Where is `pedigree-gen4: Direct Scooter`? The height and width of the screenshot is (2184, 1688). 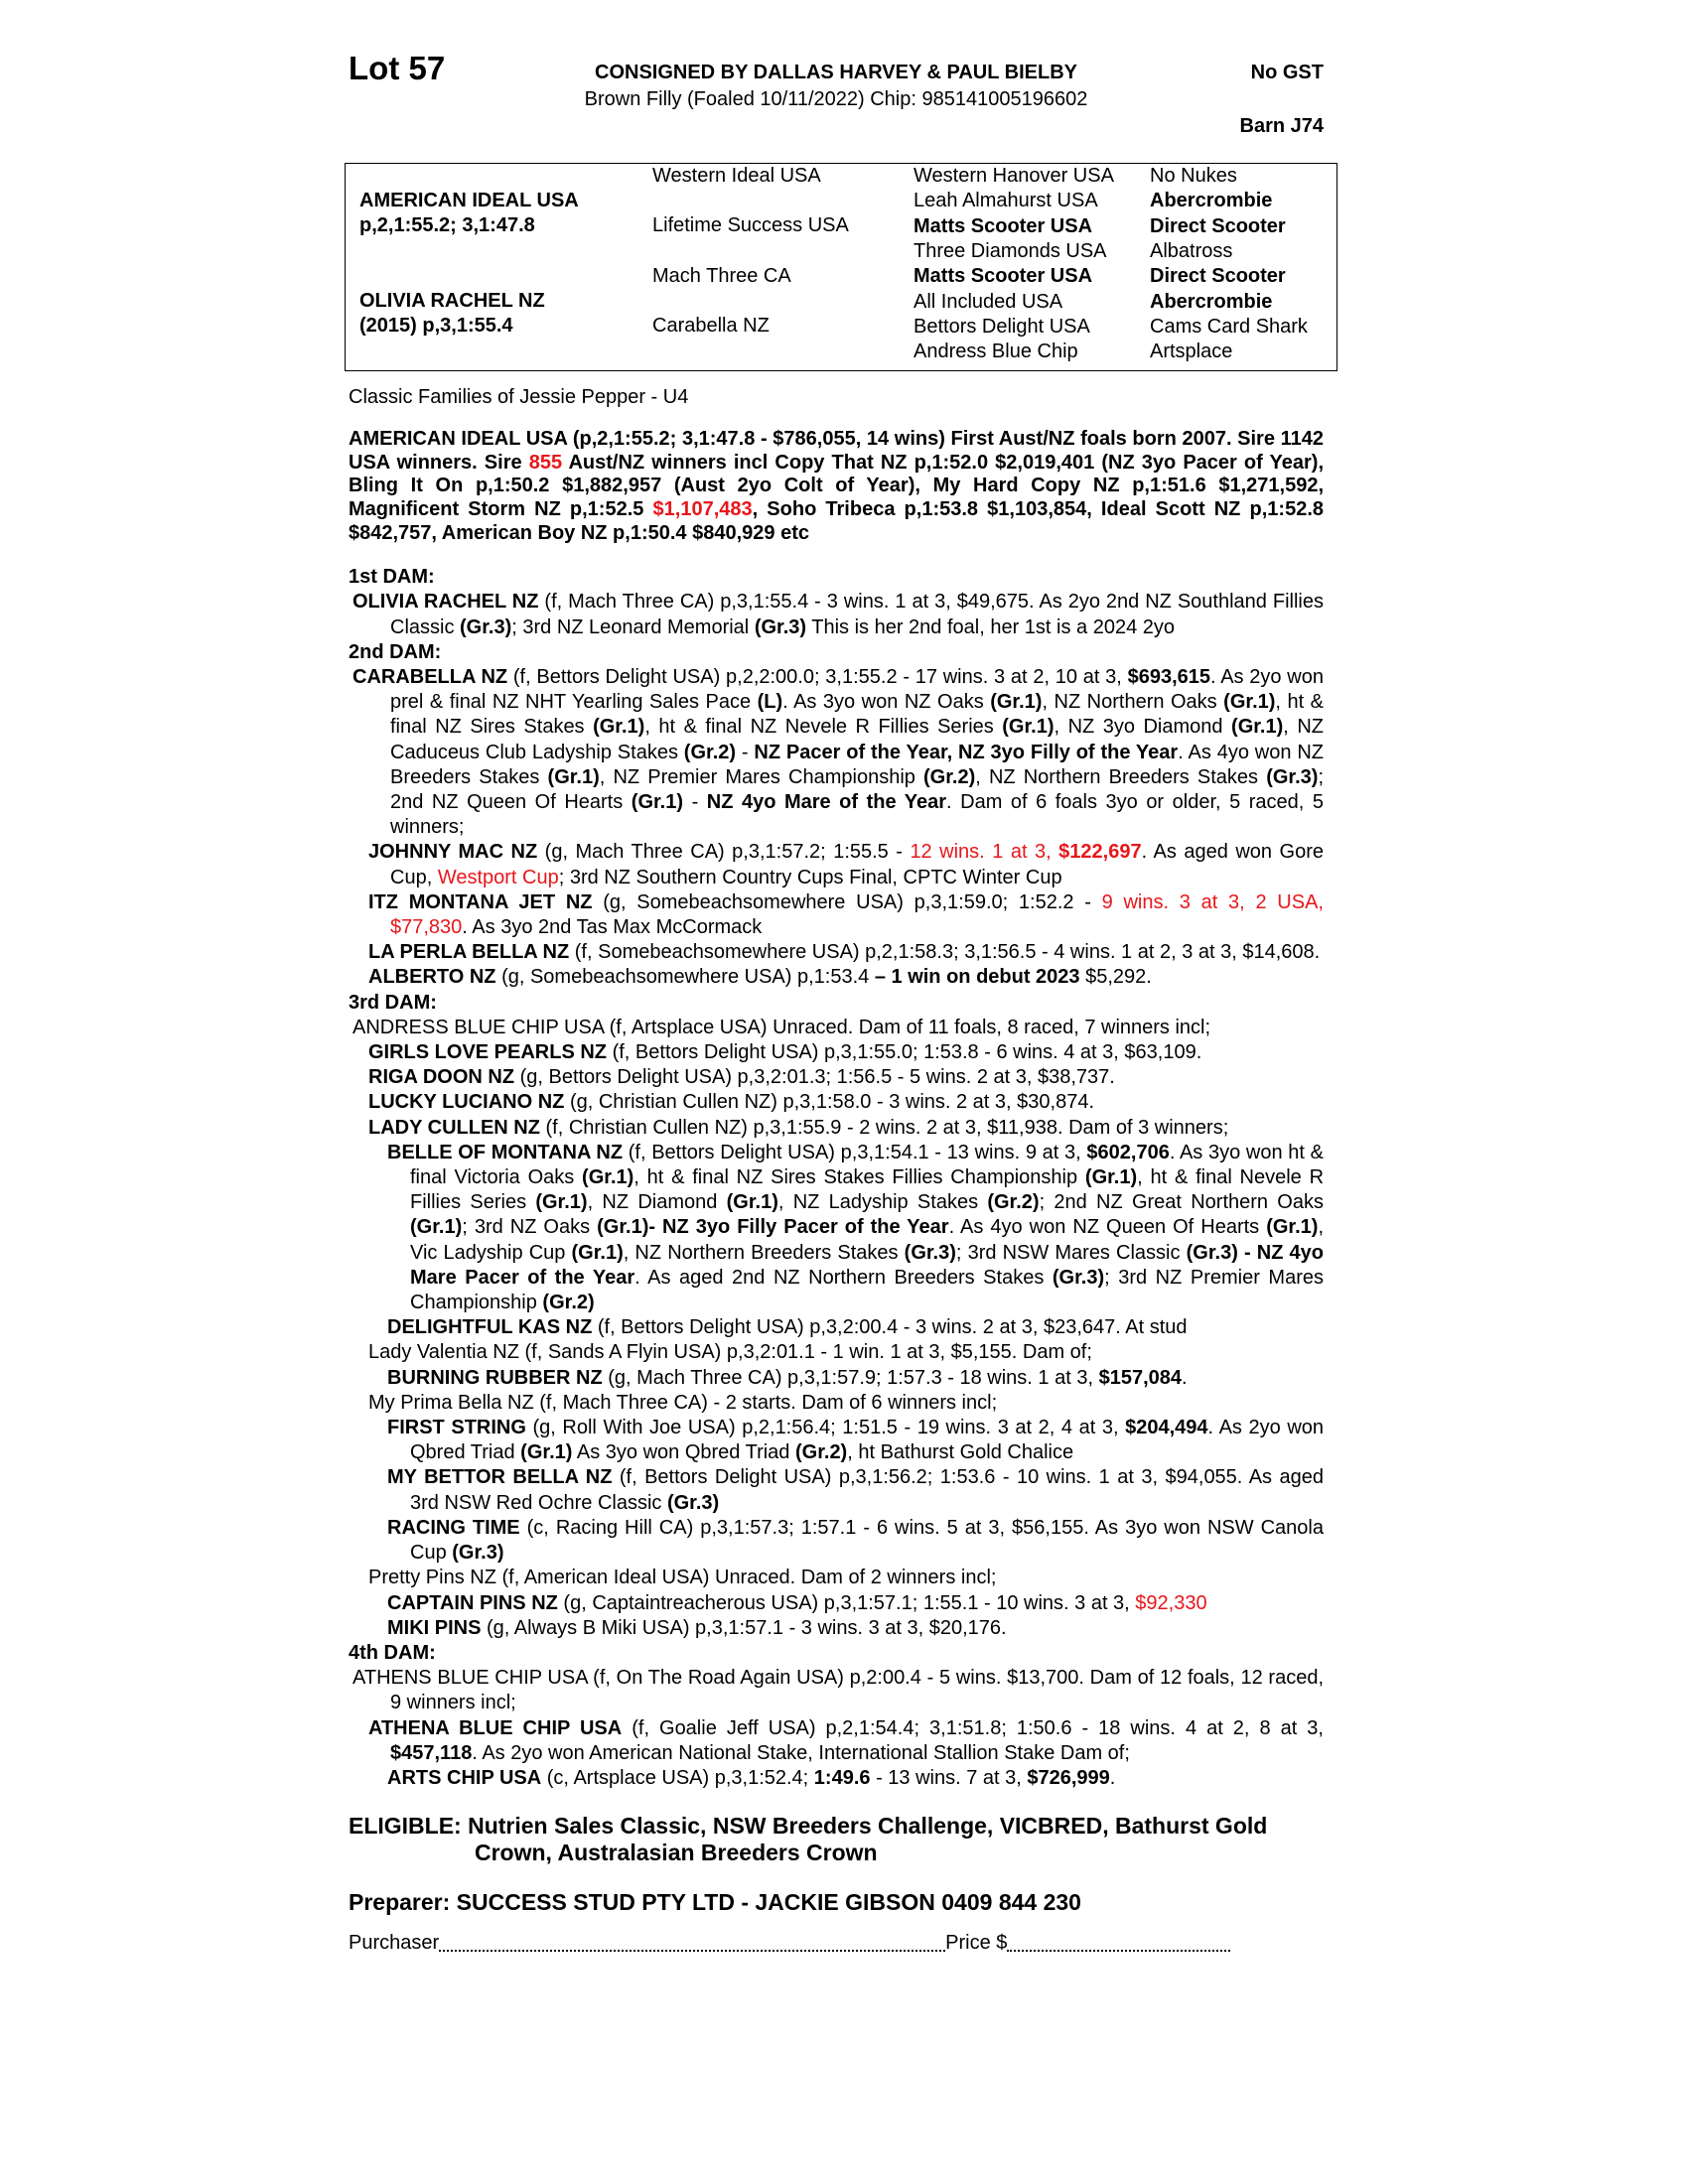
pedigree-gen4: Direct Scooter is located at coordinates (1218, 225).